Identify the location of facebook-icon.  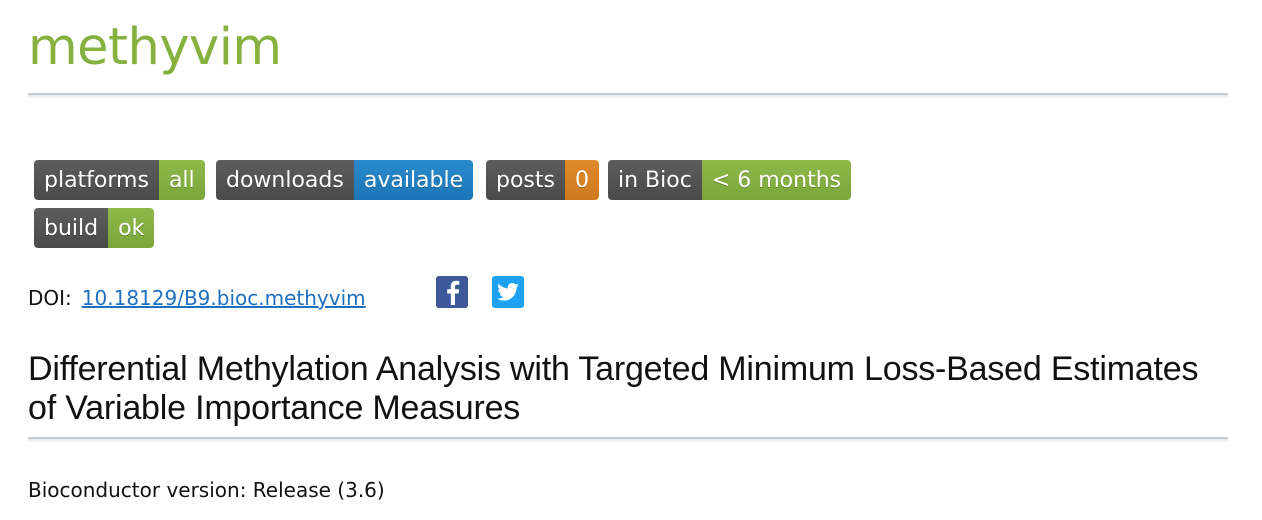
(453, 292).